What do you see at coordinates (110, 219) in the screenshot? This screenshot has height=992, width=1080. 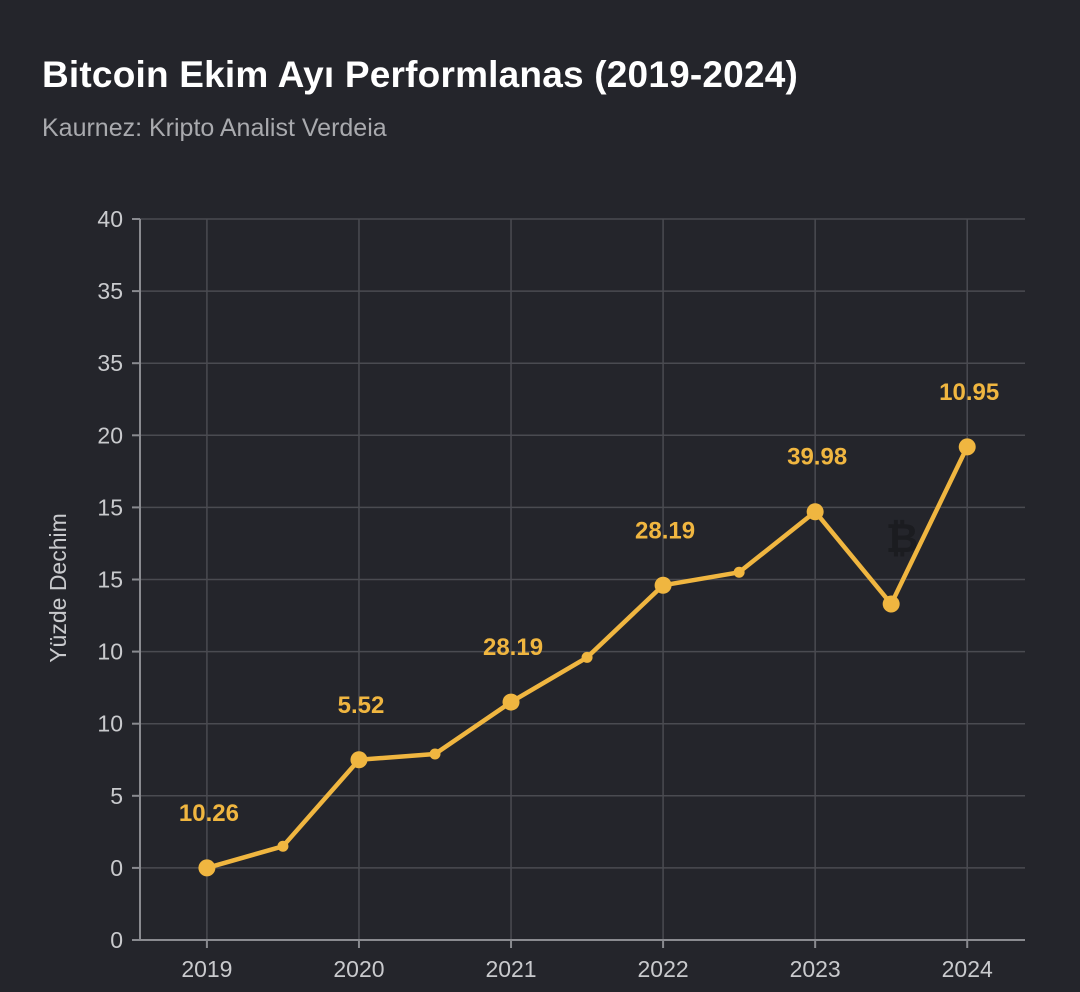 I see `y-tick-label: 40` at bounding box center [110, 219].